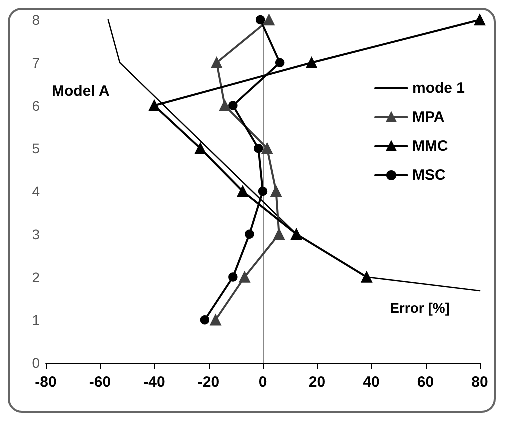  What do you see at coordinates (46, 382) in the screenshot?
I see `x-tick-label: -80` at bounding box center [46, 382].